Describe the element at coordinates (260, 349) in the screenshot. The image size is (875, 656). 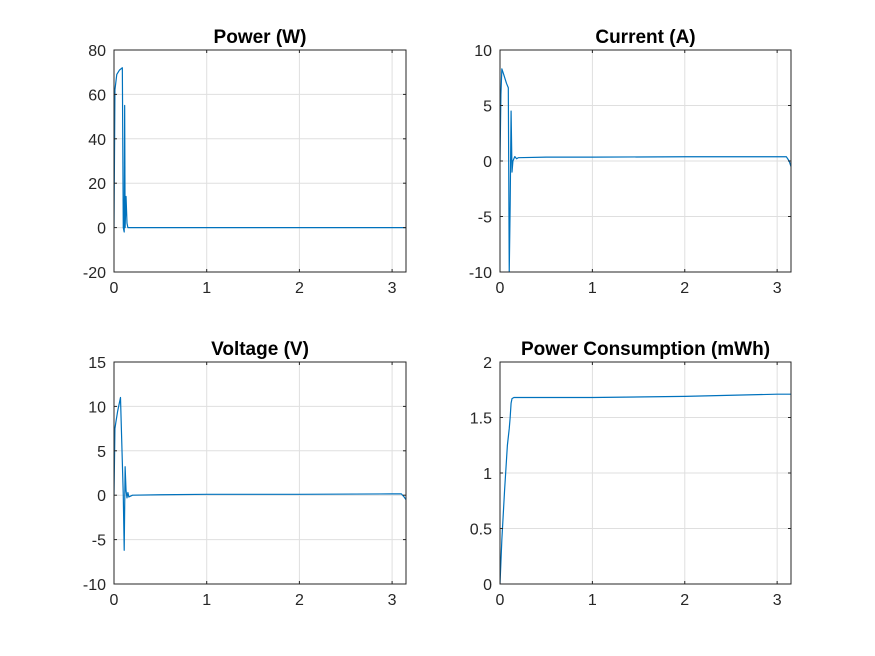
I see `voltage-v-title: Voltage (V)` at that location.